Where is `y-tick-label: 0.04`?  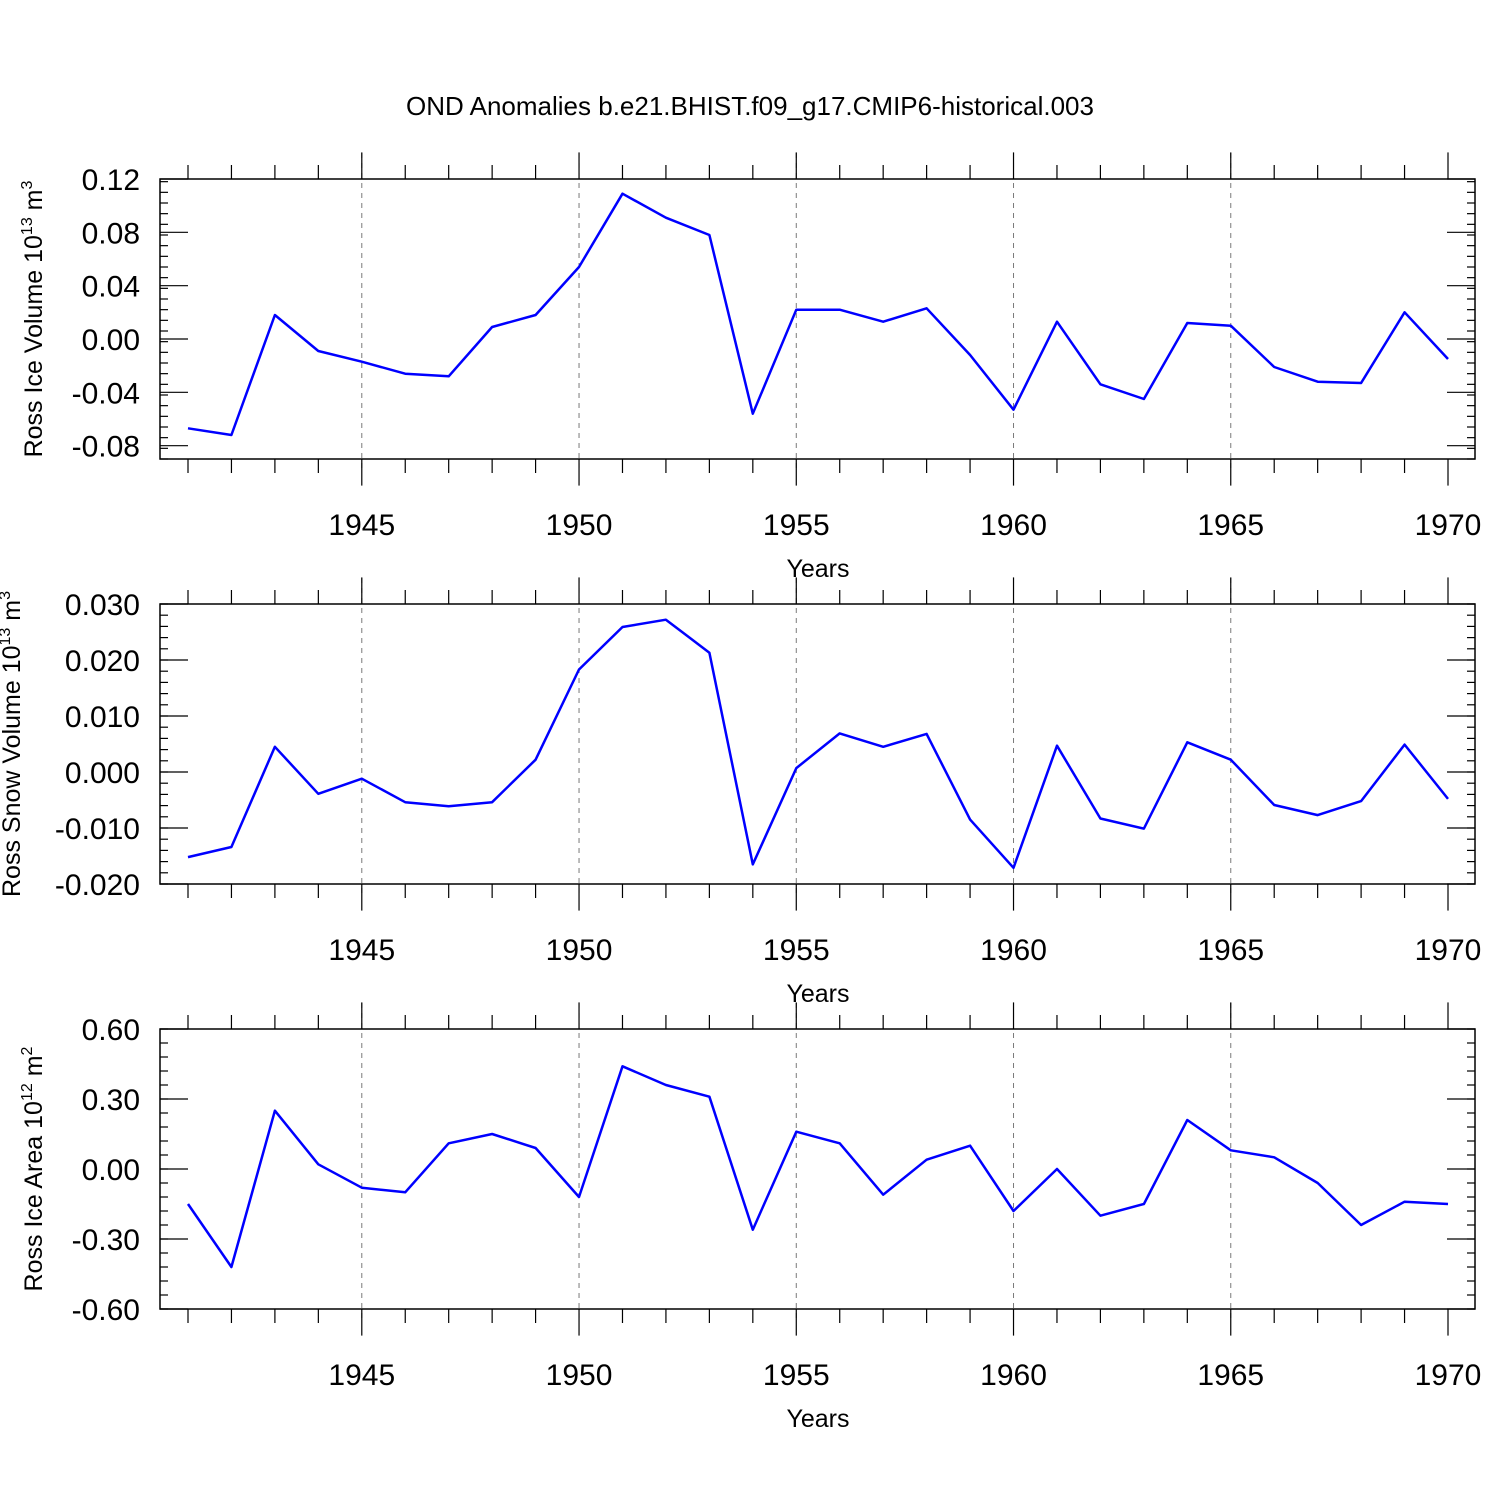 y-tick-label: 0.04 is located at coordinates (111, 287).